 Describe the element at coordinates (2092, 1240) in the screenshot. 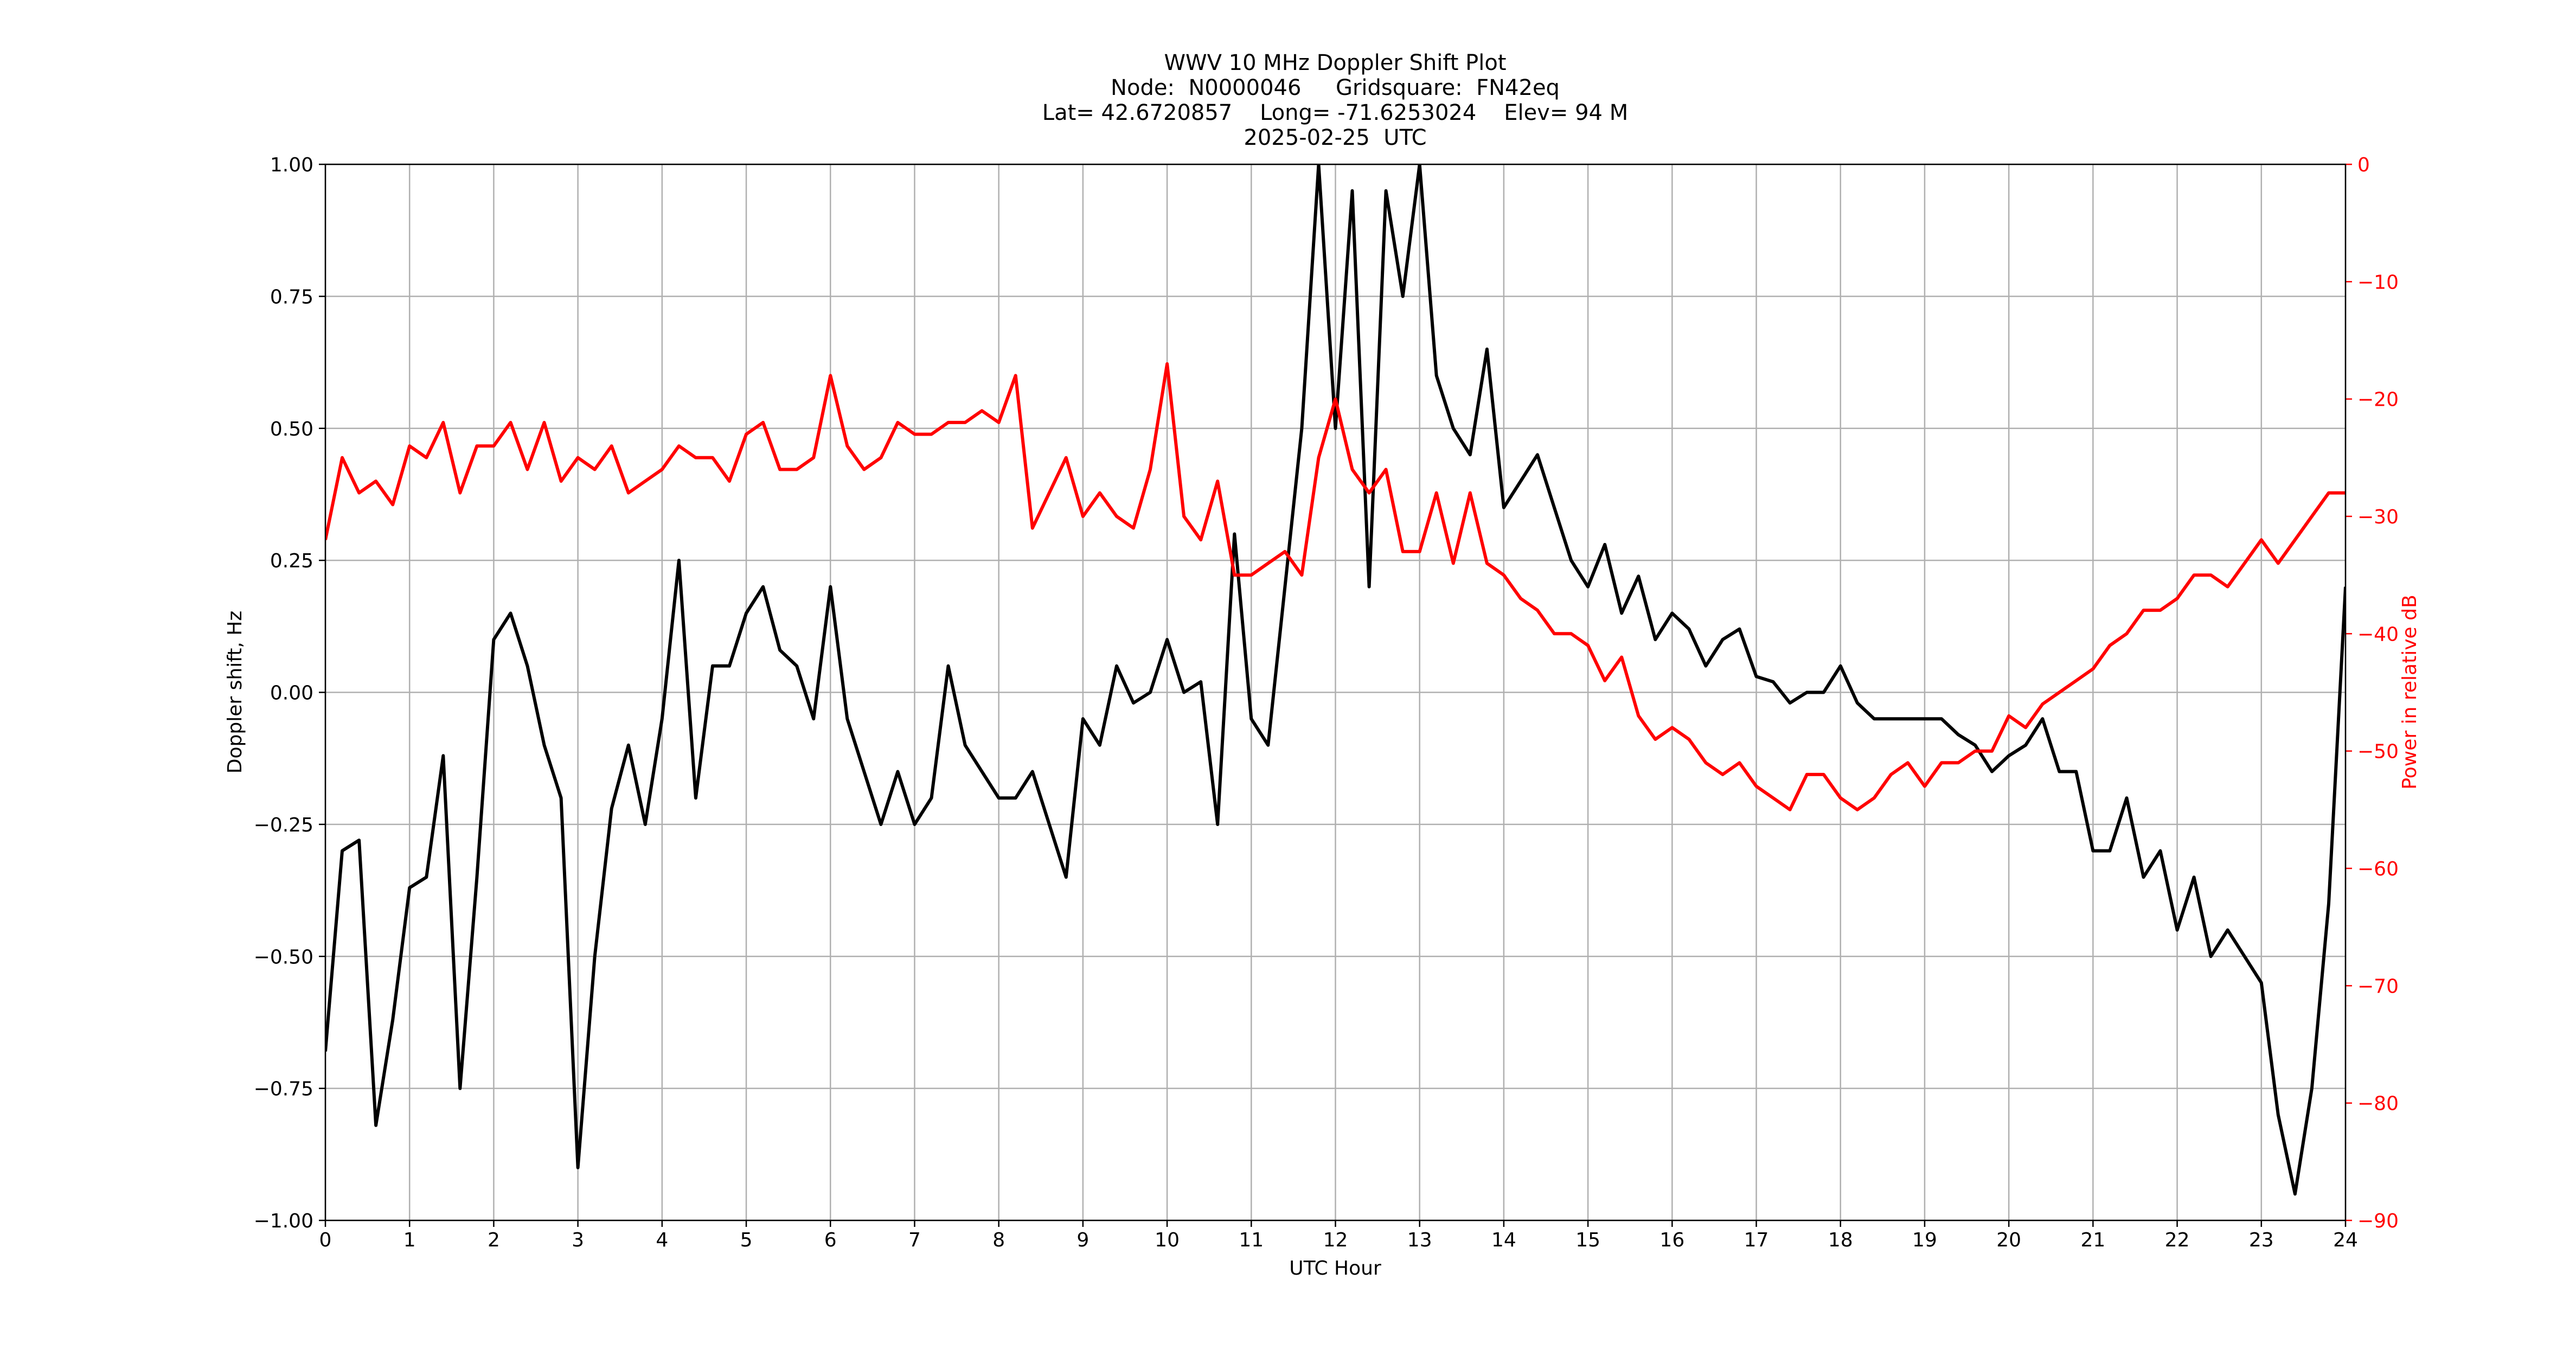

I see `x-tick-label: 21` at that location.